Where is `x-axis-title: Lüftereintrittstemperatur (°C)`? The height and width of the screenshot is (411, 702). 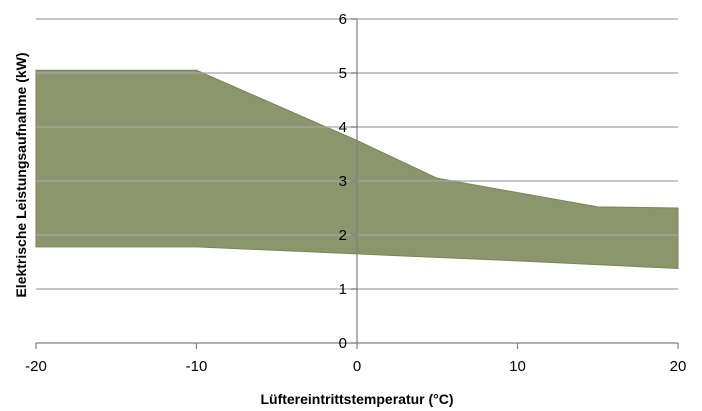 x-axis-title: Lüftereintrittstemperatur (°C) is located at coordinates (356, 399).